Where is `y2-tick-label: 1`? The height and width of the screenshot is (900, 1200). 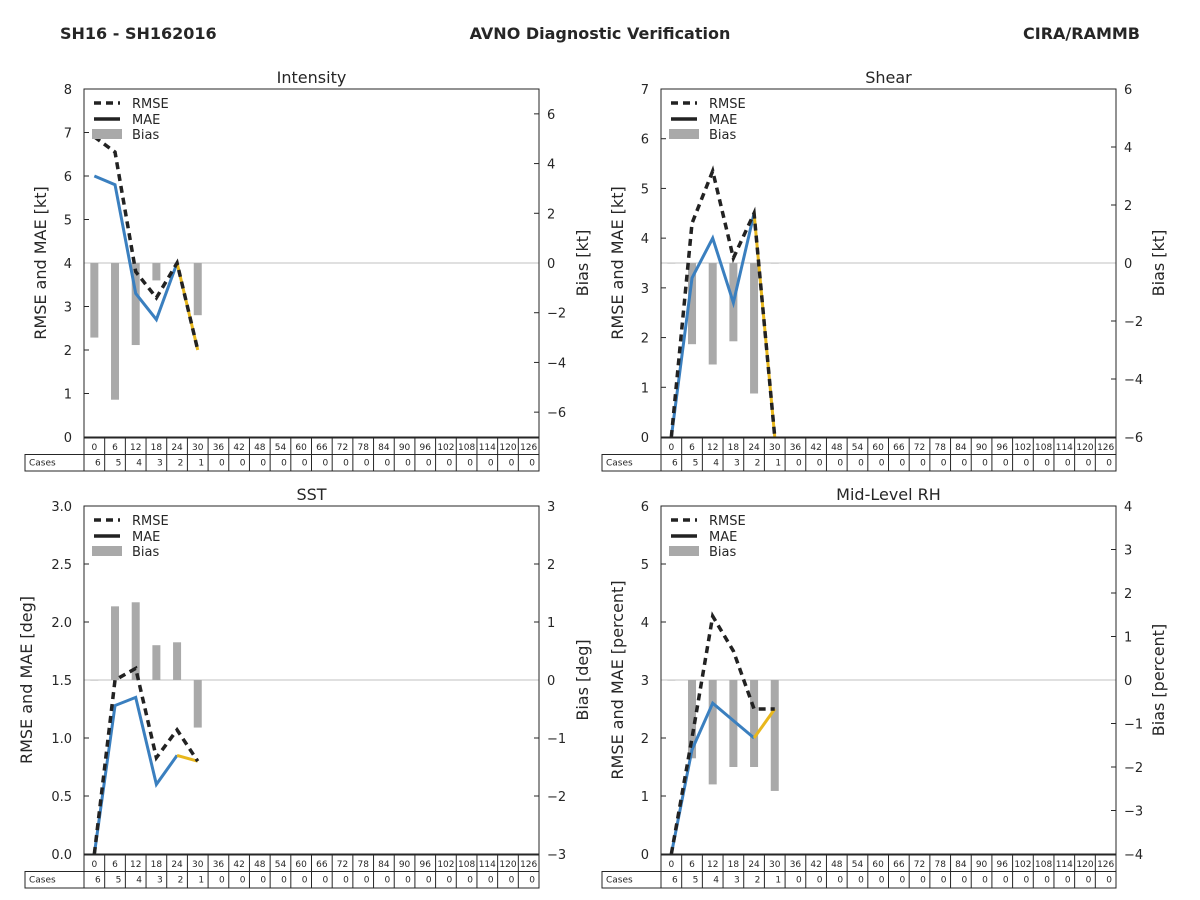
y2-tick-label: 1 is located at coordinates (1128, 638).